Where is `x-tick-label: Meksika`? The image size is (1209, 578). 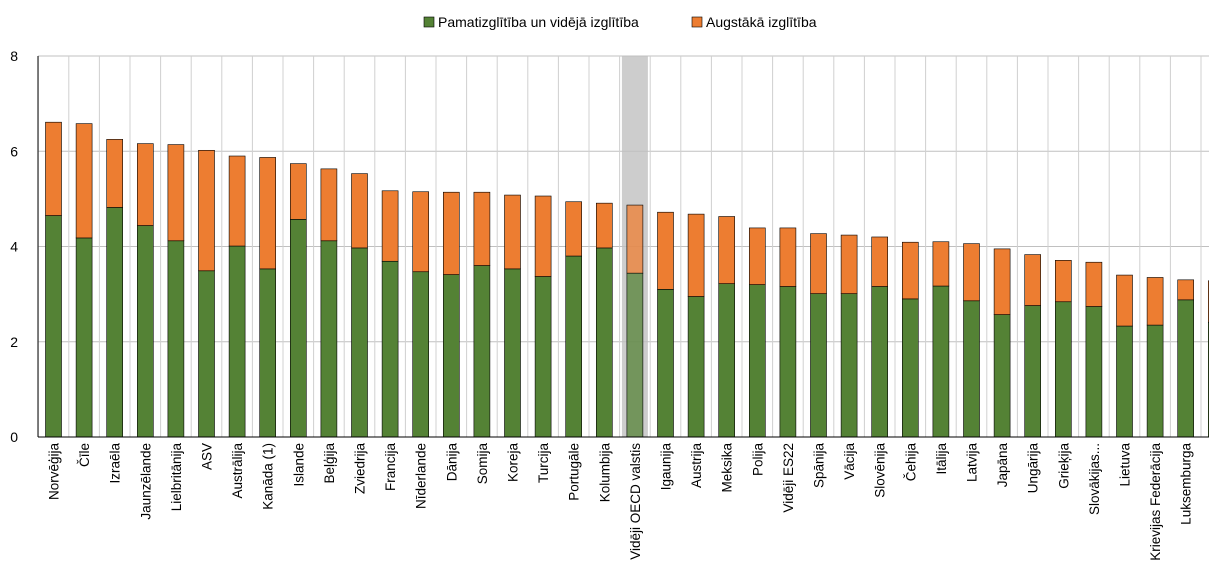
x-tick-label: Meksika is located at coordinates (727, 468).